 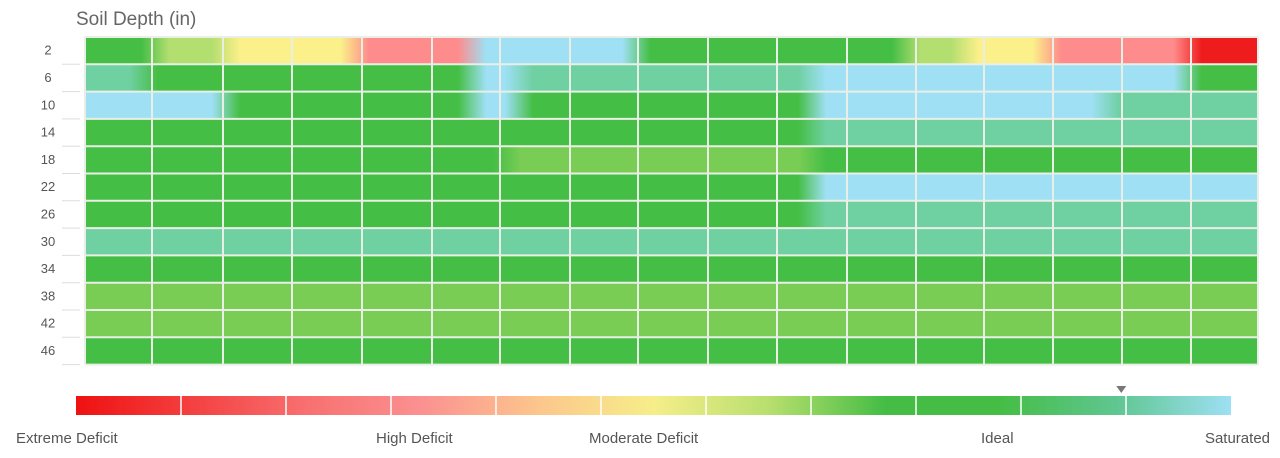 What do you see at coordinates (414, 438) in the screenshot?
I see `legend-label-high-deficit: High Deficit` at bounding box center [414, 438].